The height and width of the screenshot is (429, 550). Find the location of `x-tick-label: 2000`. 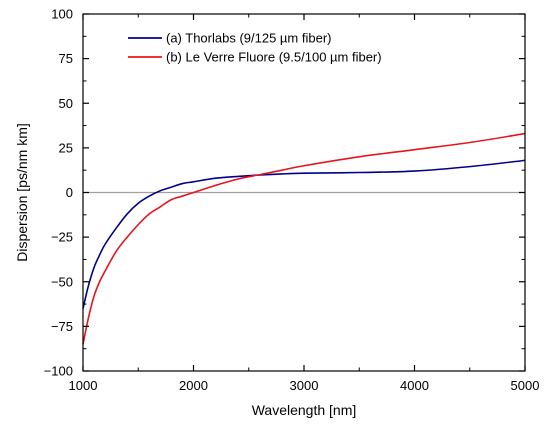

x-tick-label: 2000 is located at coordinates (193, 385).